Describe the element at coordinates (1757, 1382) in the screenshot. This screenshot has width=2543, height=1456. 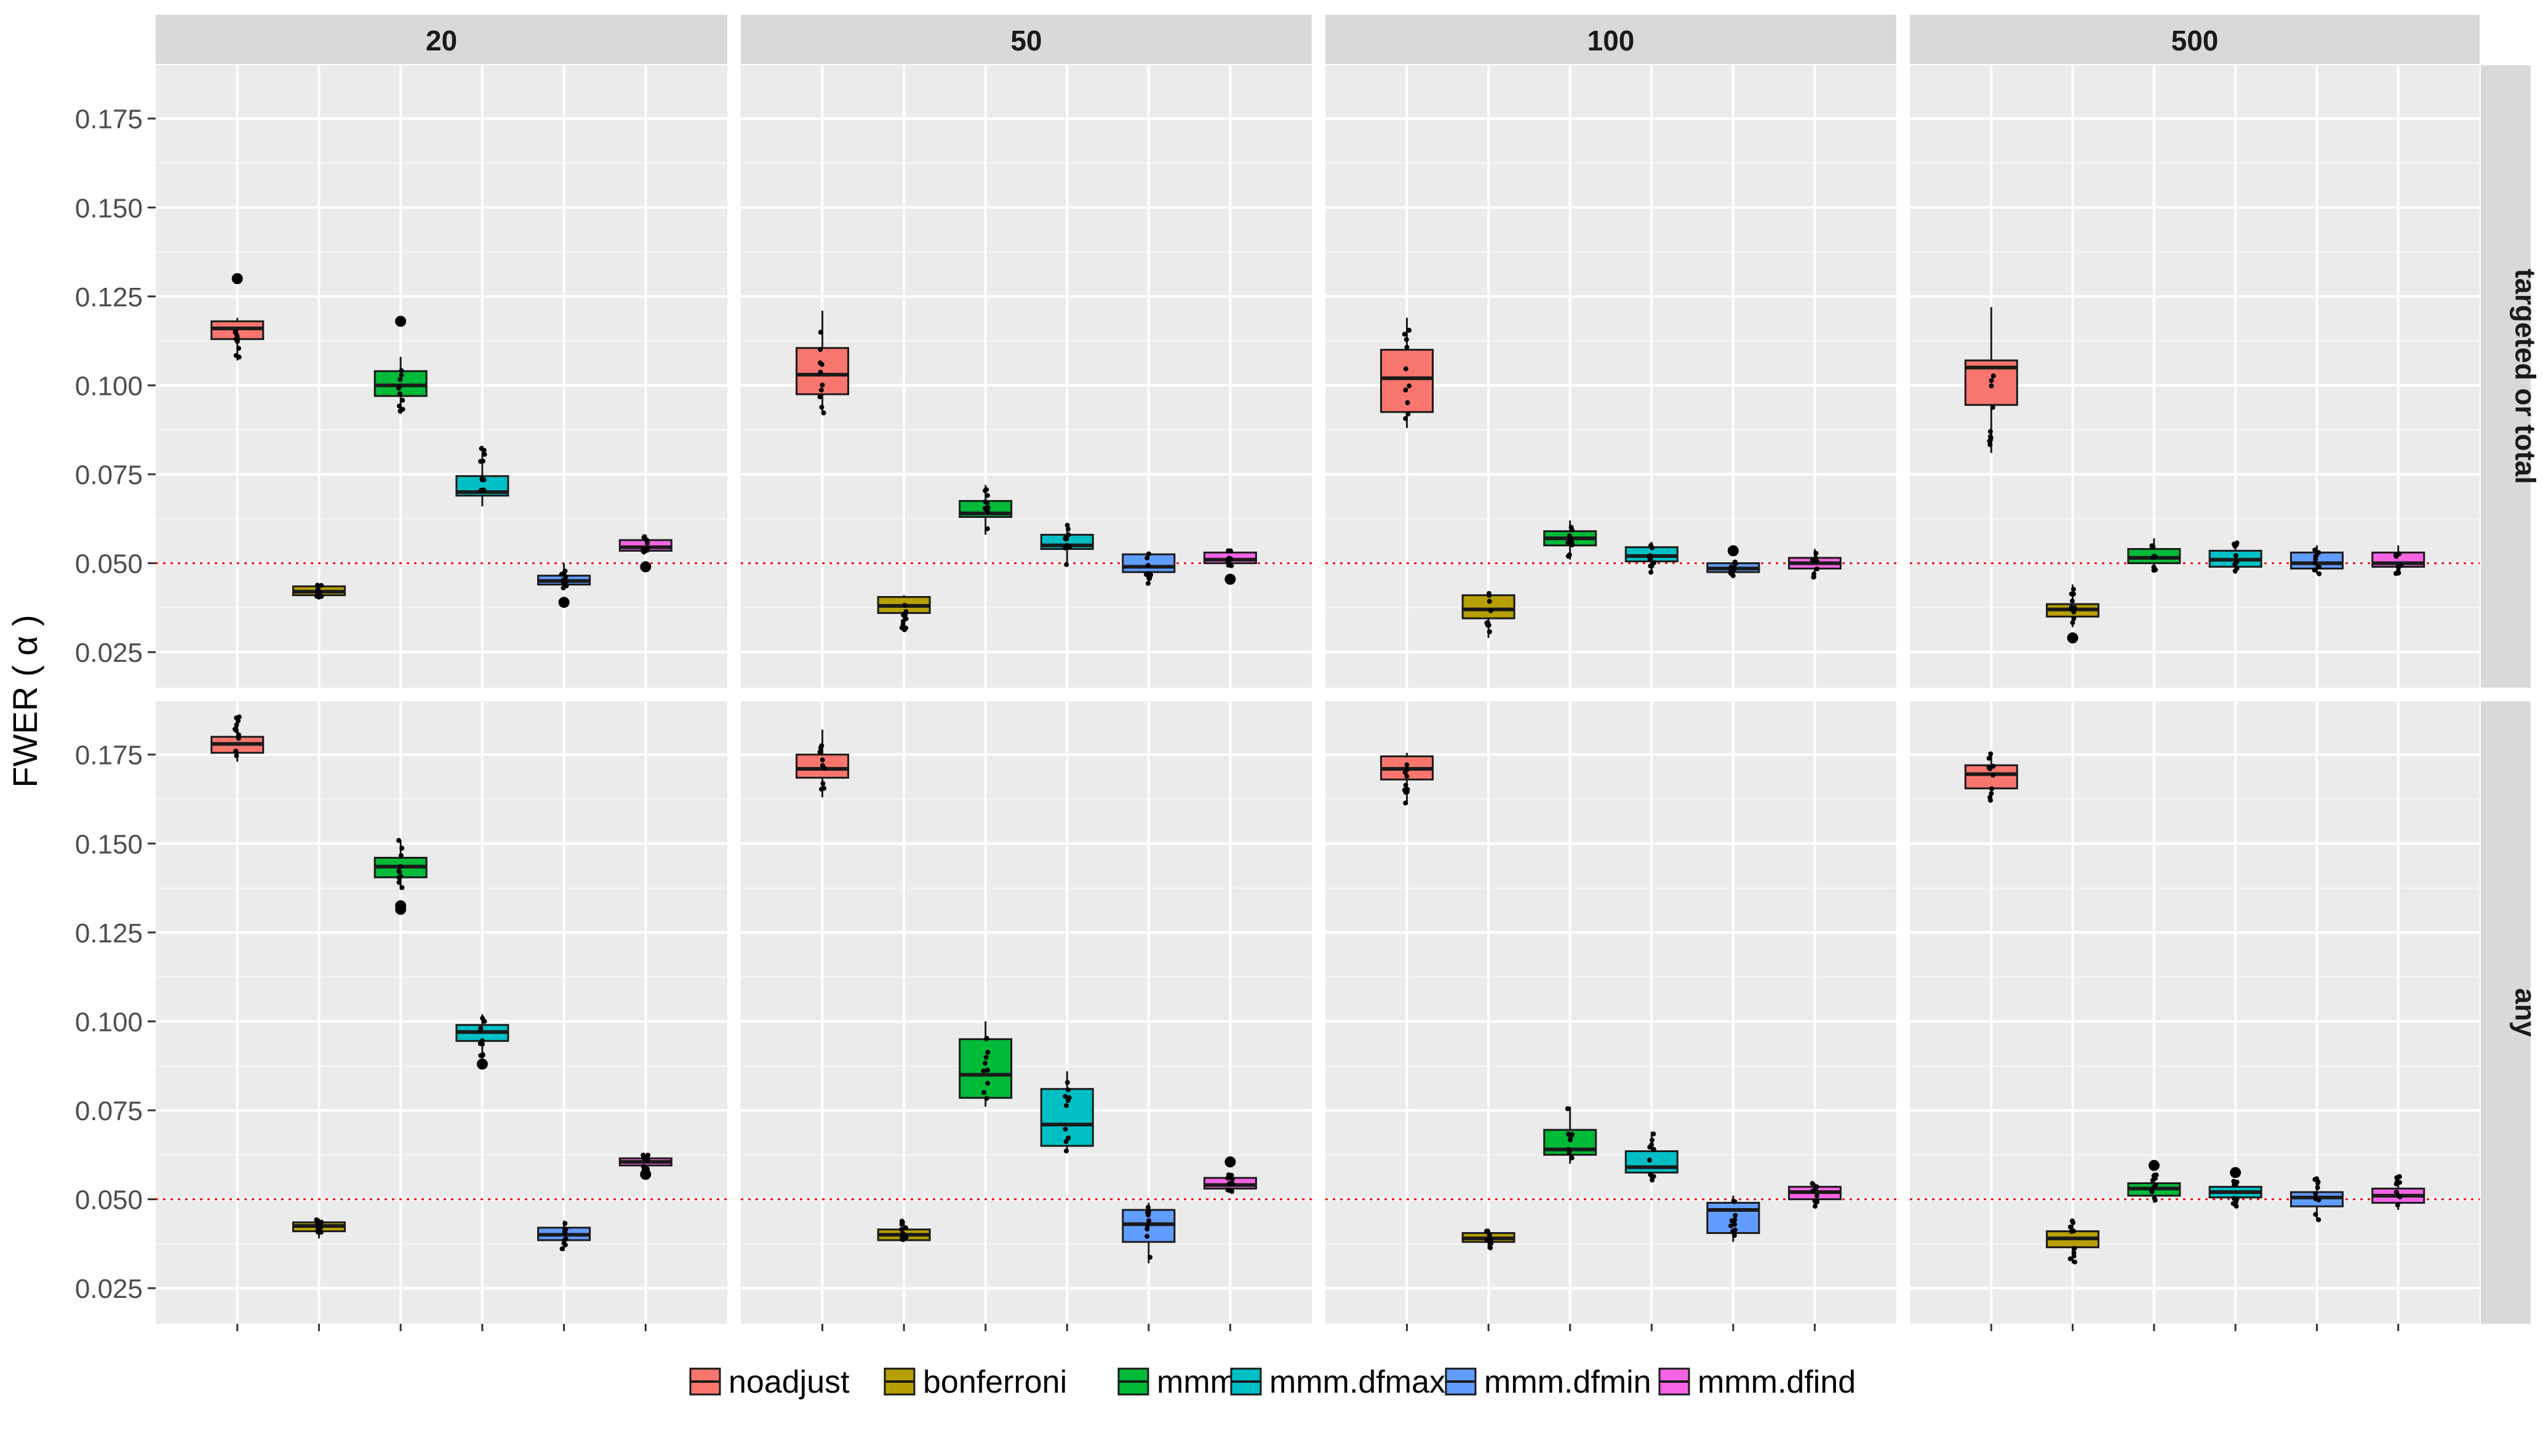
I see `legend-item-mmm.dfind: mmm.dfind` at that location.